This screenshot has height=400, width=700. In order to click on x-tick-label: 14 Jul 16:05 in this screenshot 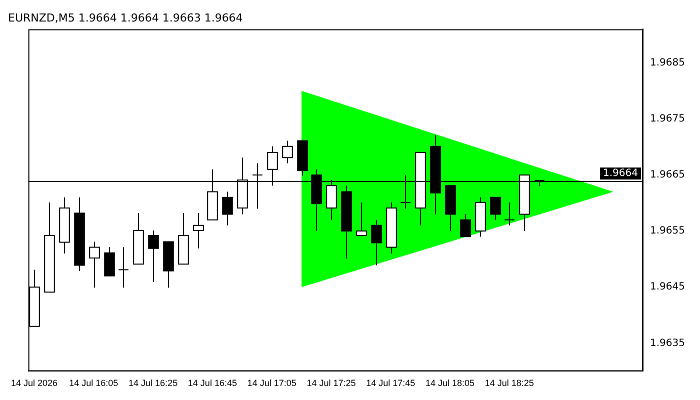, I will do `click(93, 383)`.